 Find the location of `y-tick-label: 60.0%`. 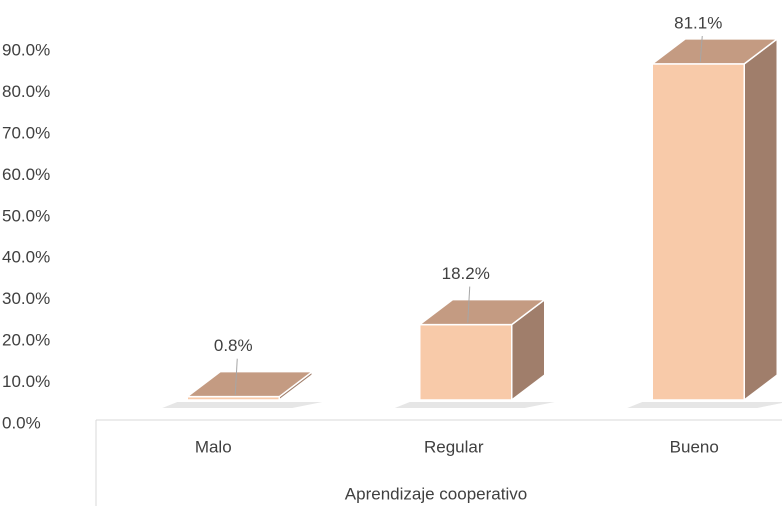

y-tick-label: 60.0% is located at coordinates (26, 174).